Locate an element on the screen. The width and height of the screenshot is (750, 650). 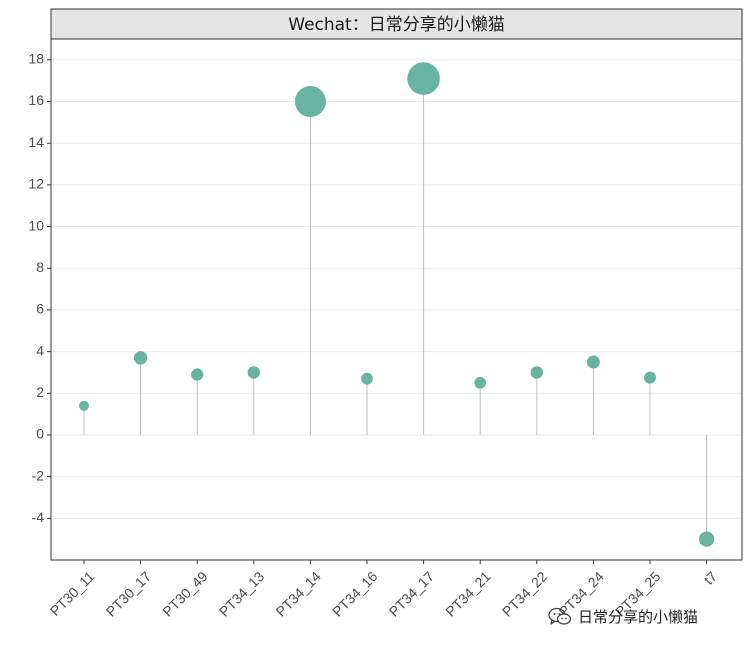
x-tick-label: PT30_11 is located at coordinates (72, 593).